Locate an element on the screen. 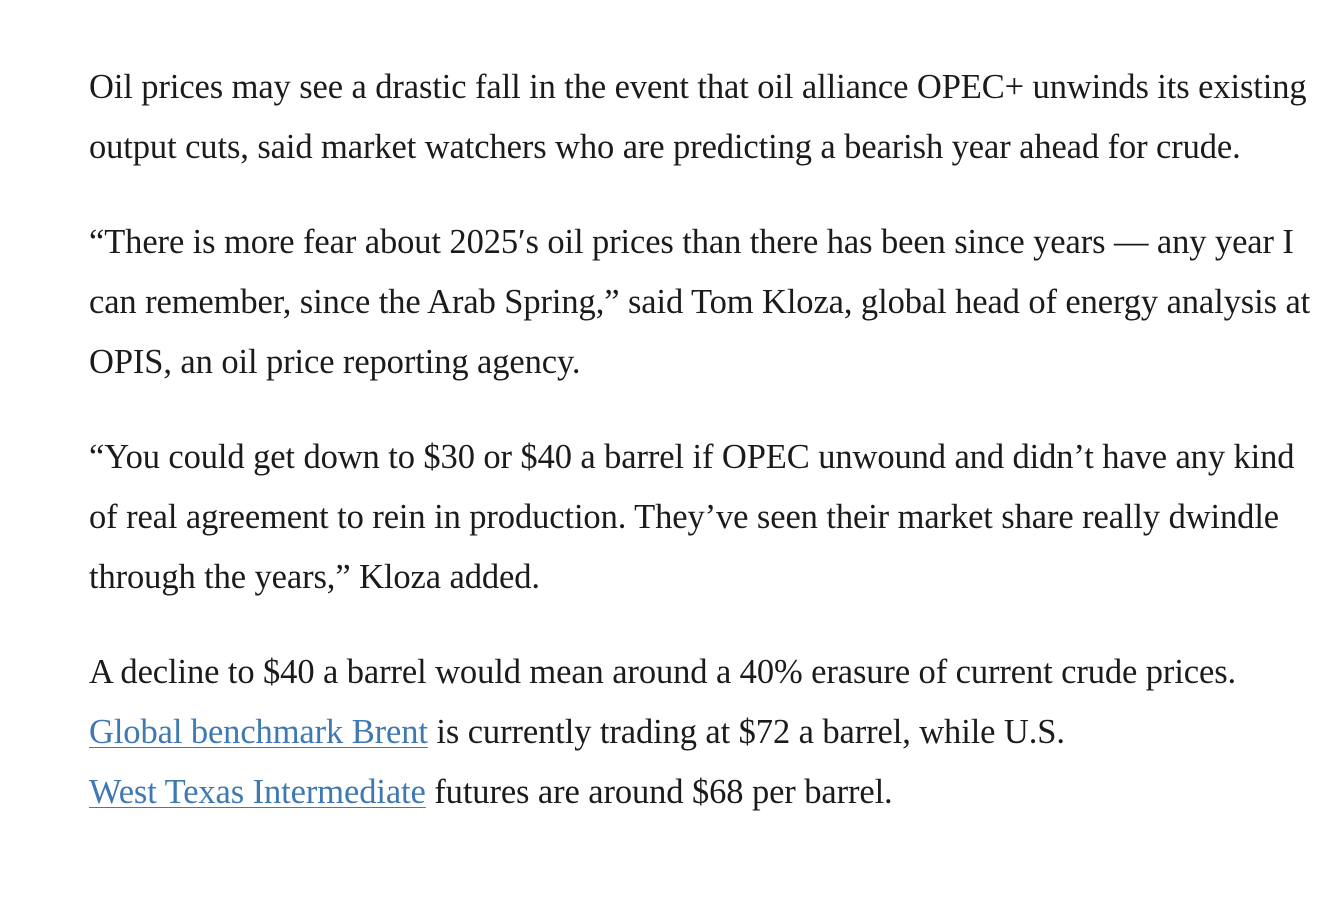  wti-link: West Texas Intermediate is located at coordinates (257, 792).